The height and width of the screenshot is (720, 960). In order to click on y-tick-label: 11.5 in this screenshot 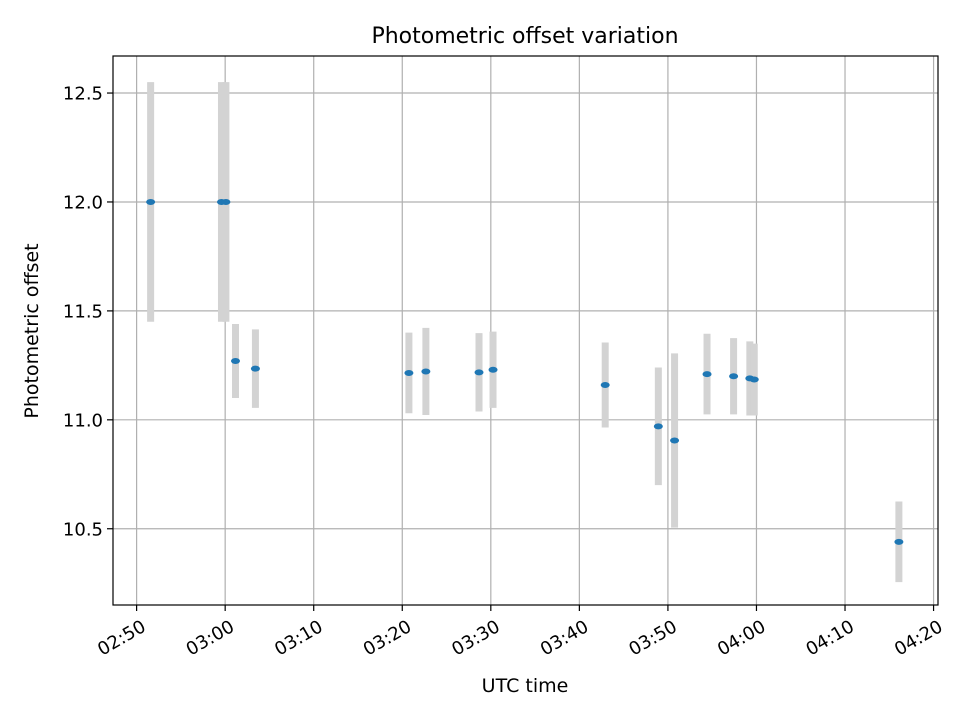, I will do `click(83, 311)`.